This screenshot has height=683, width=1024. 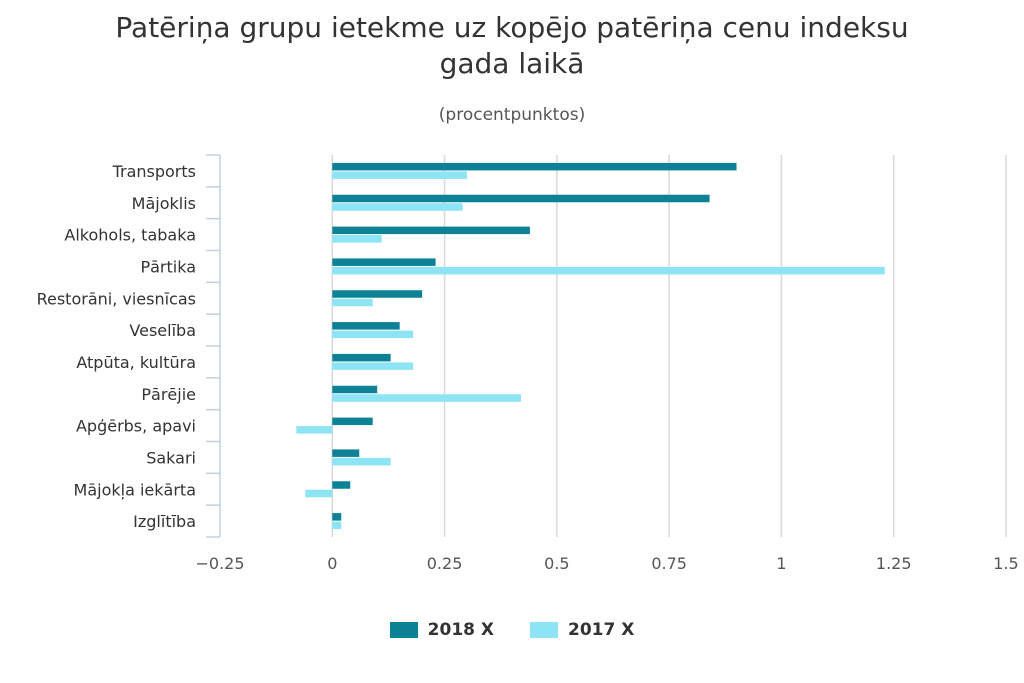 What do you see at coordinates (136, 362) in the screenshot?
I see `category-label: Atpūta, kultūra` at bounding box center [136, 362].